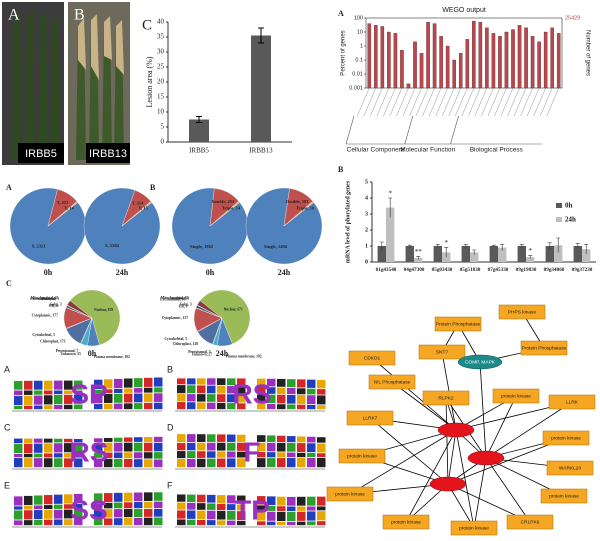 The width and height of the screenshot is (600, 541). What do you see at coordinates (464, 10) in the screenshot?
I see `title: WEGO output` at bounding box center [464, 10].